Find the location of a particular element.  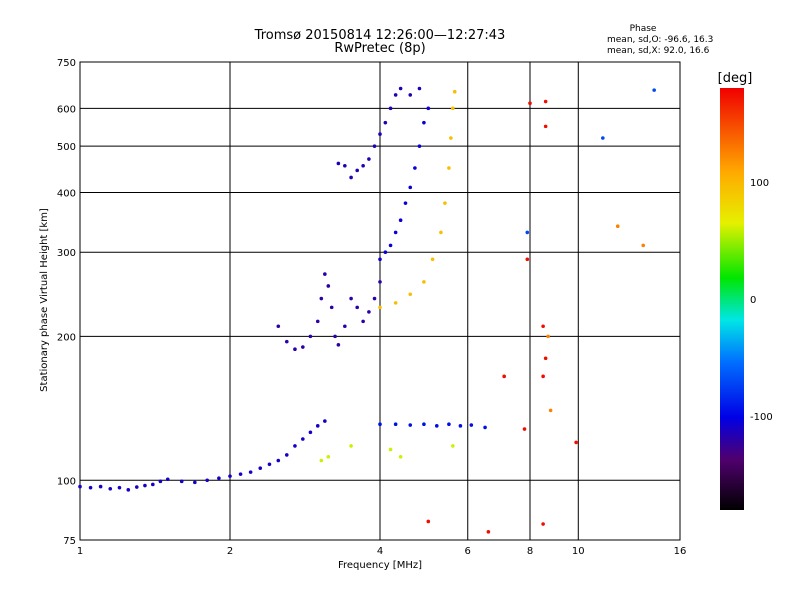

x-tick-label: 6 is located at coordinates (468, 551).